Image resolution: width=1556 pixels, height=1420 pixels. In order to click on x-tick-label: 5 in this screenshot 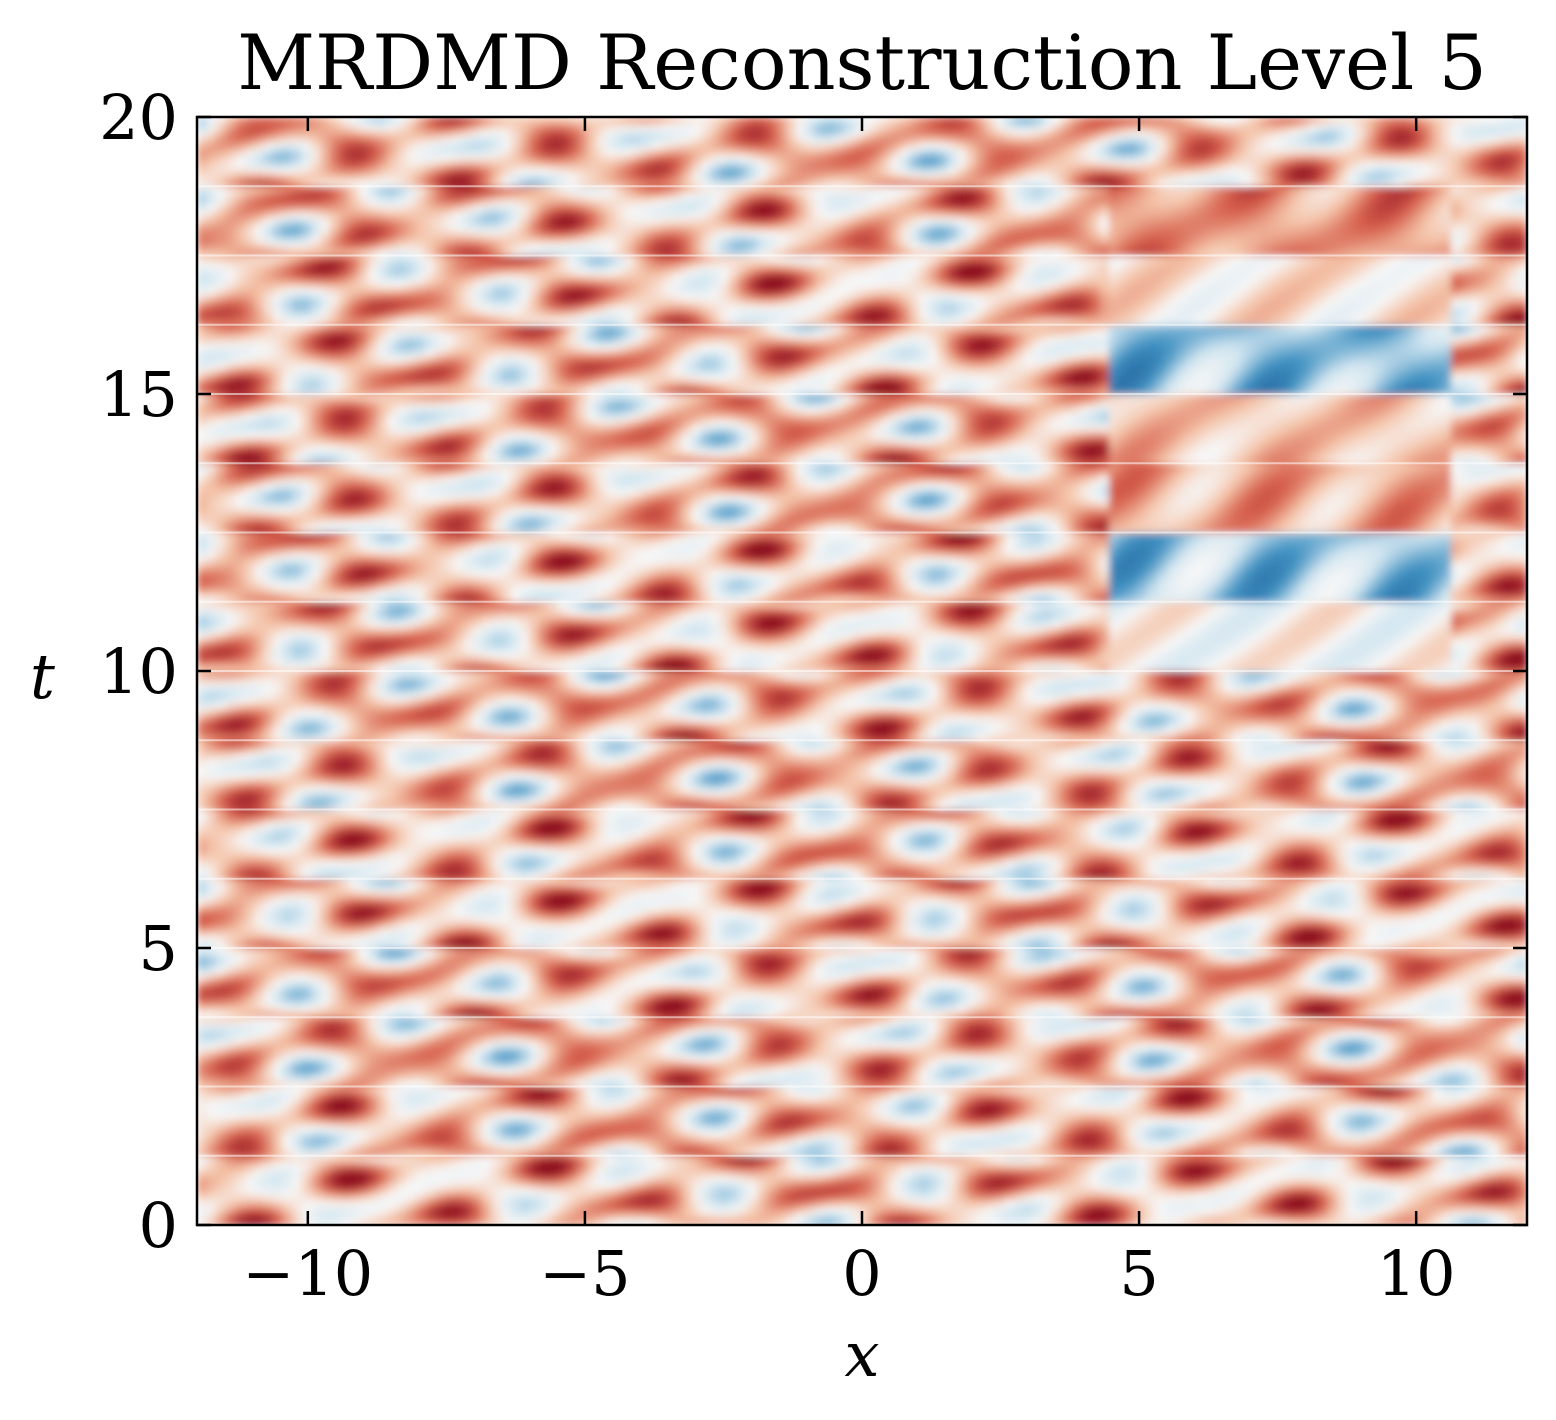, I will do `click(1138, 1273)`.